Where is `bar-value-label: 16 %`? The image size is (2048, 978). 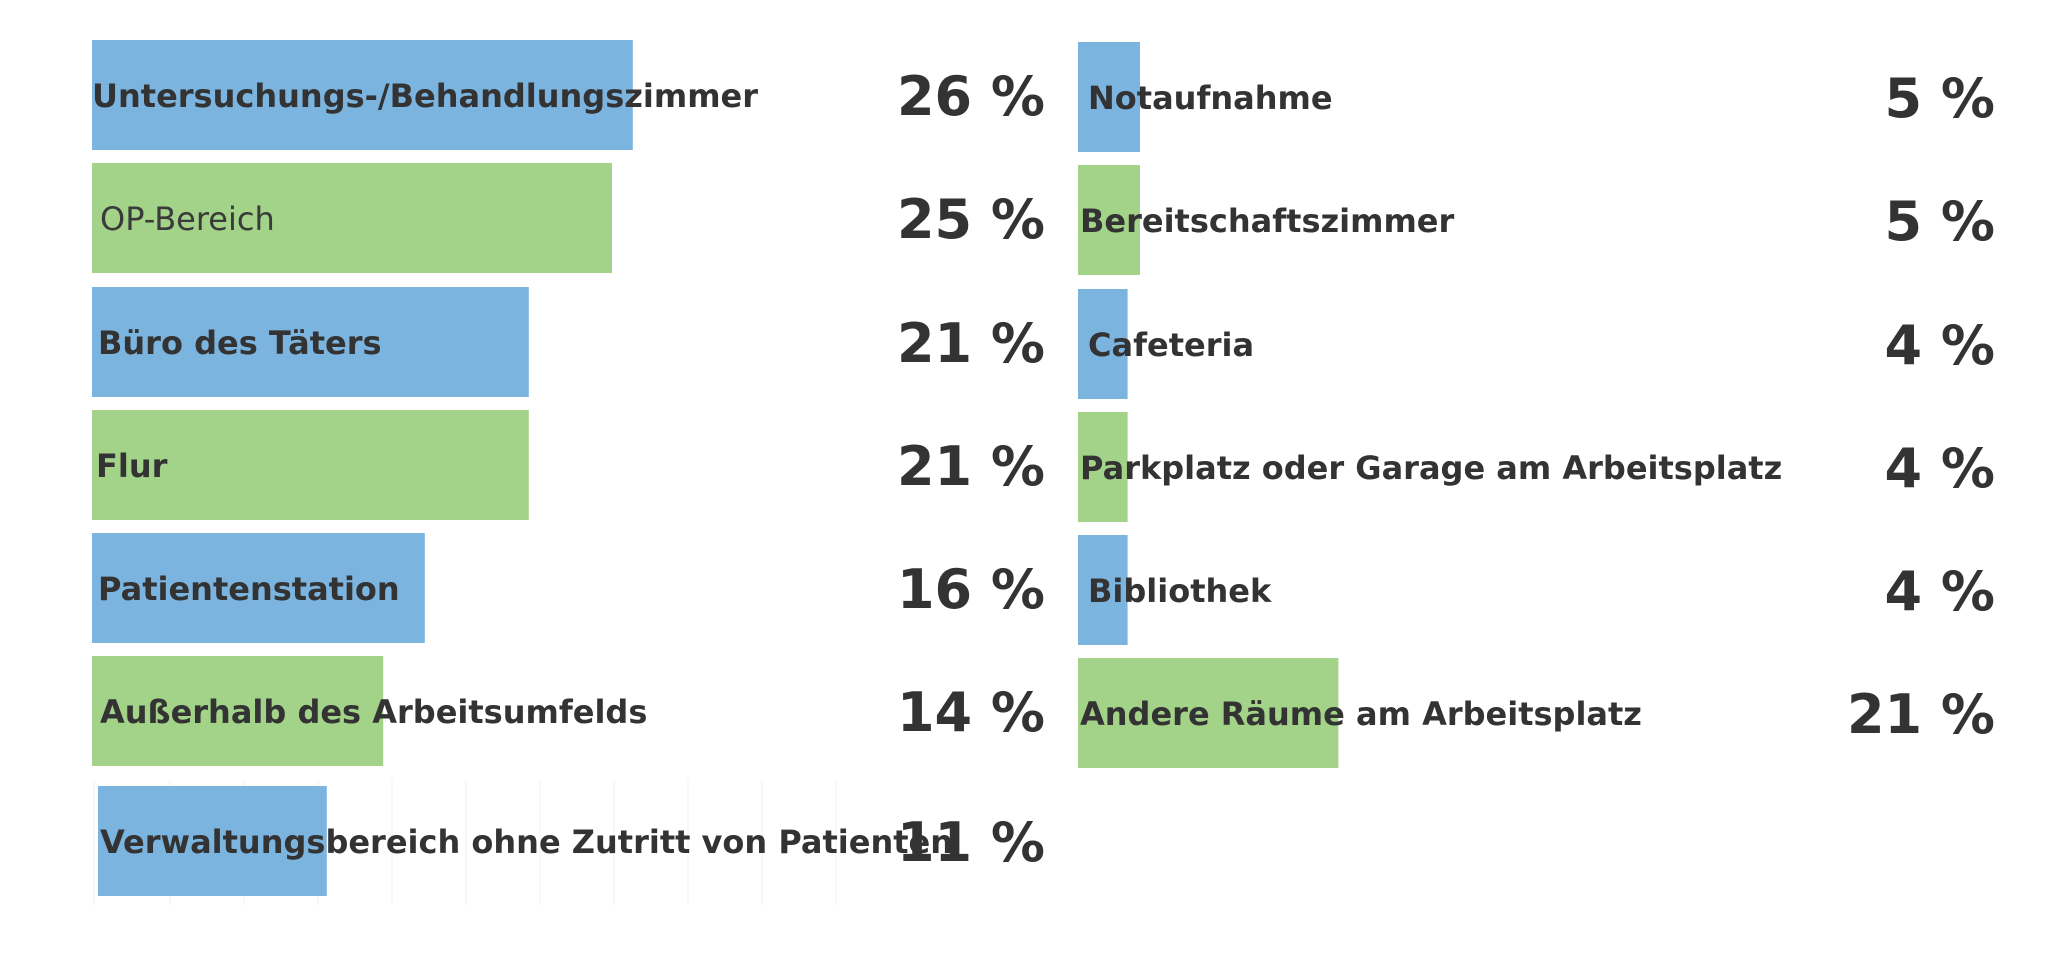
bar-value-label: 16 % is located at coordinates (971, 589).